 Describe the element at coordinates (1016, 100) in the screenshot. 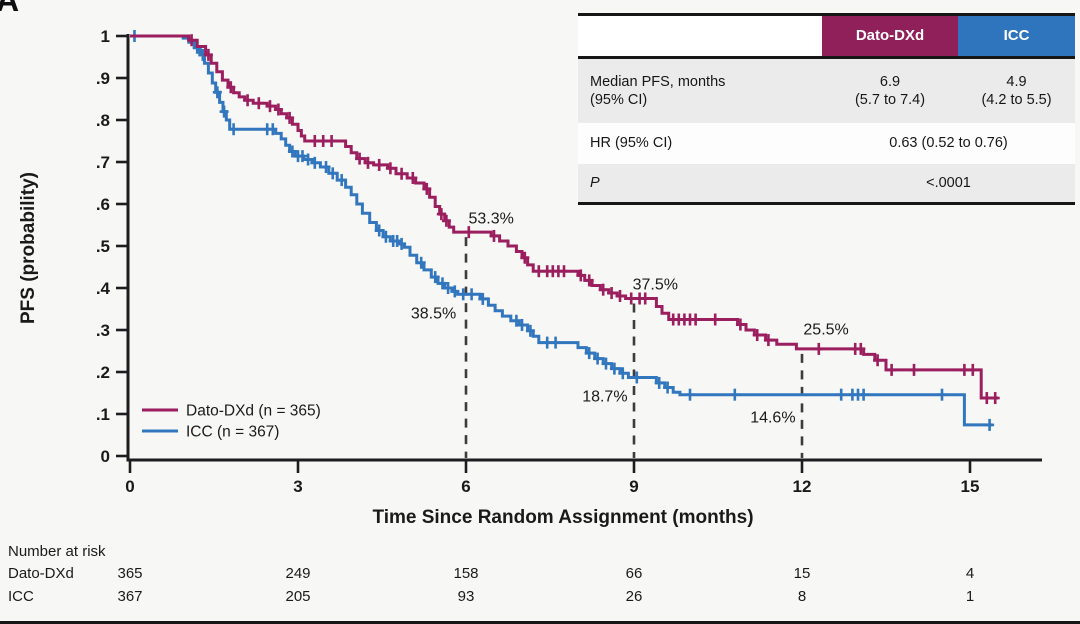

I see `median-pfs-icc-value-line2: (4.2 to 5.5)` at that location.